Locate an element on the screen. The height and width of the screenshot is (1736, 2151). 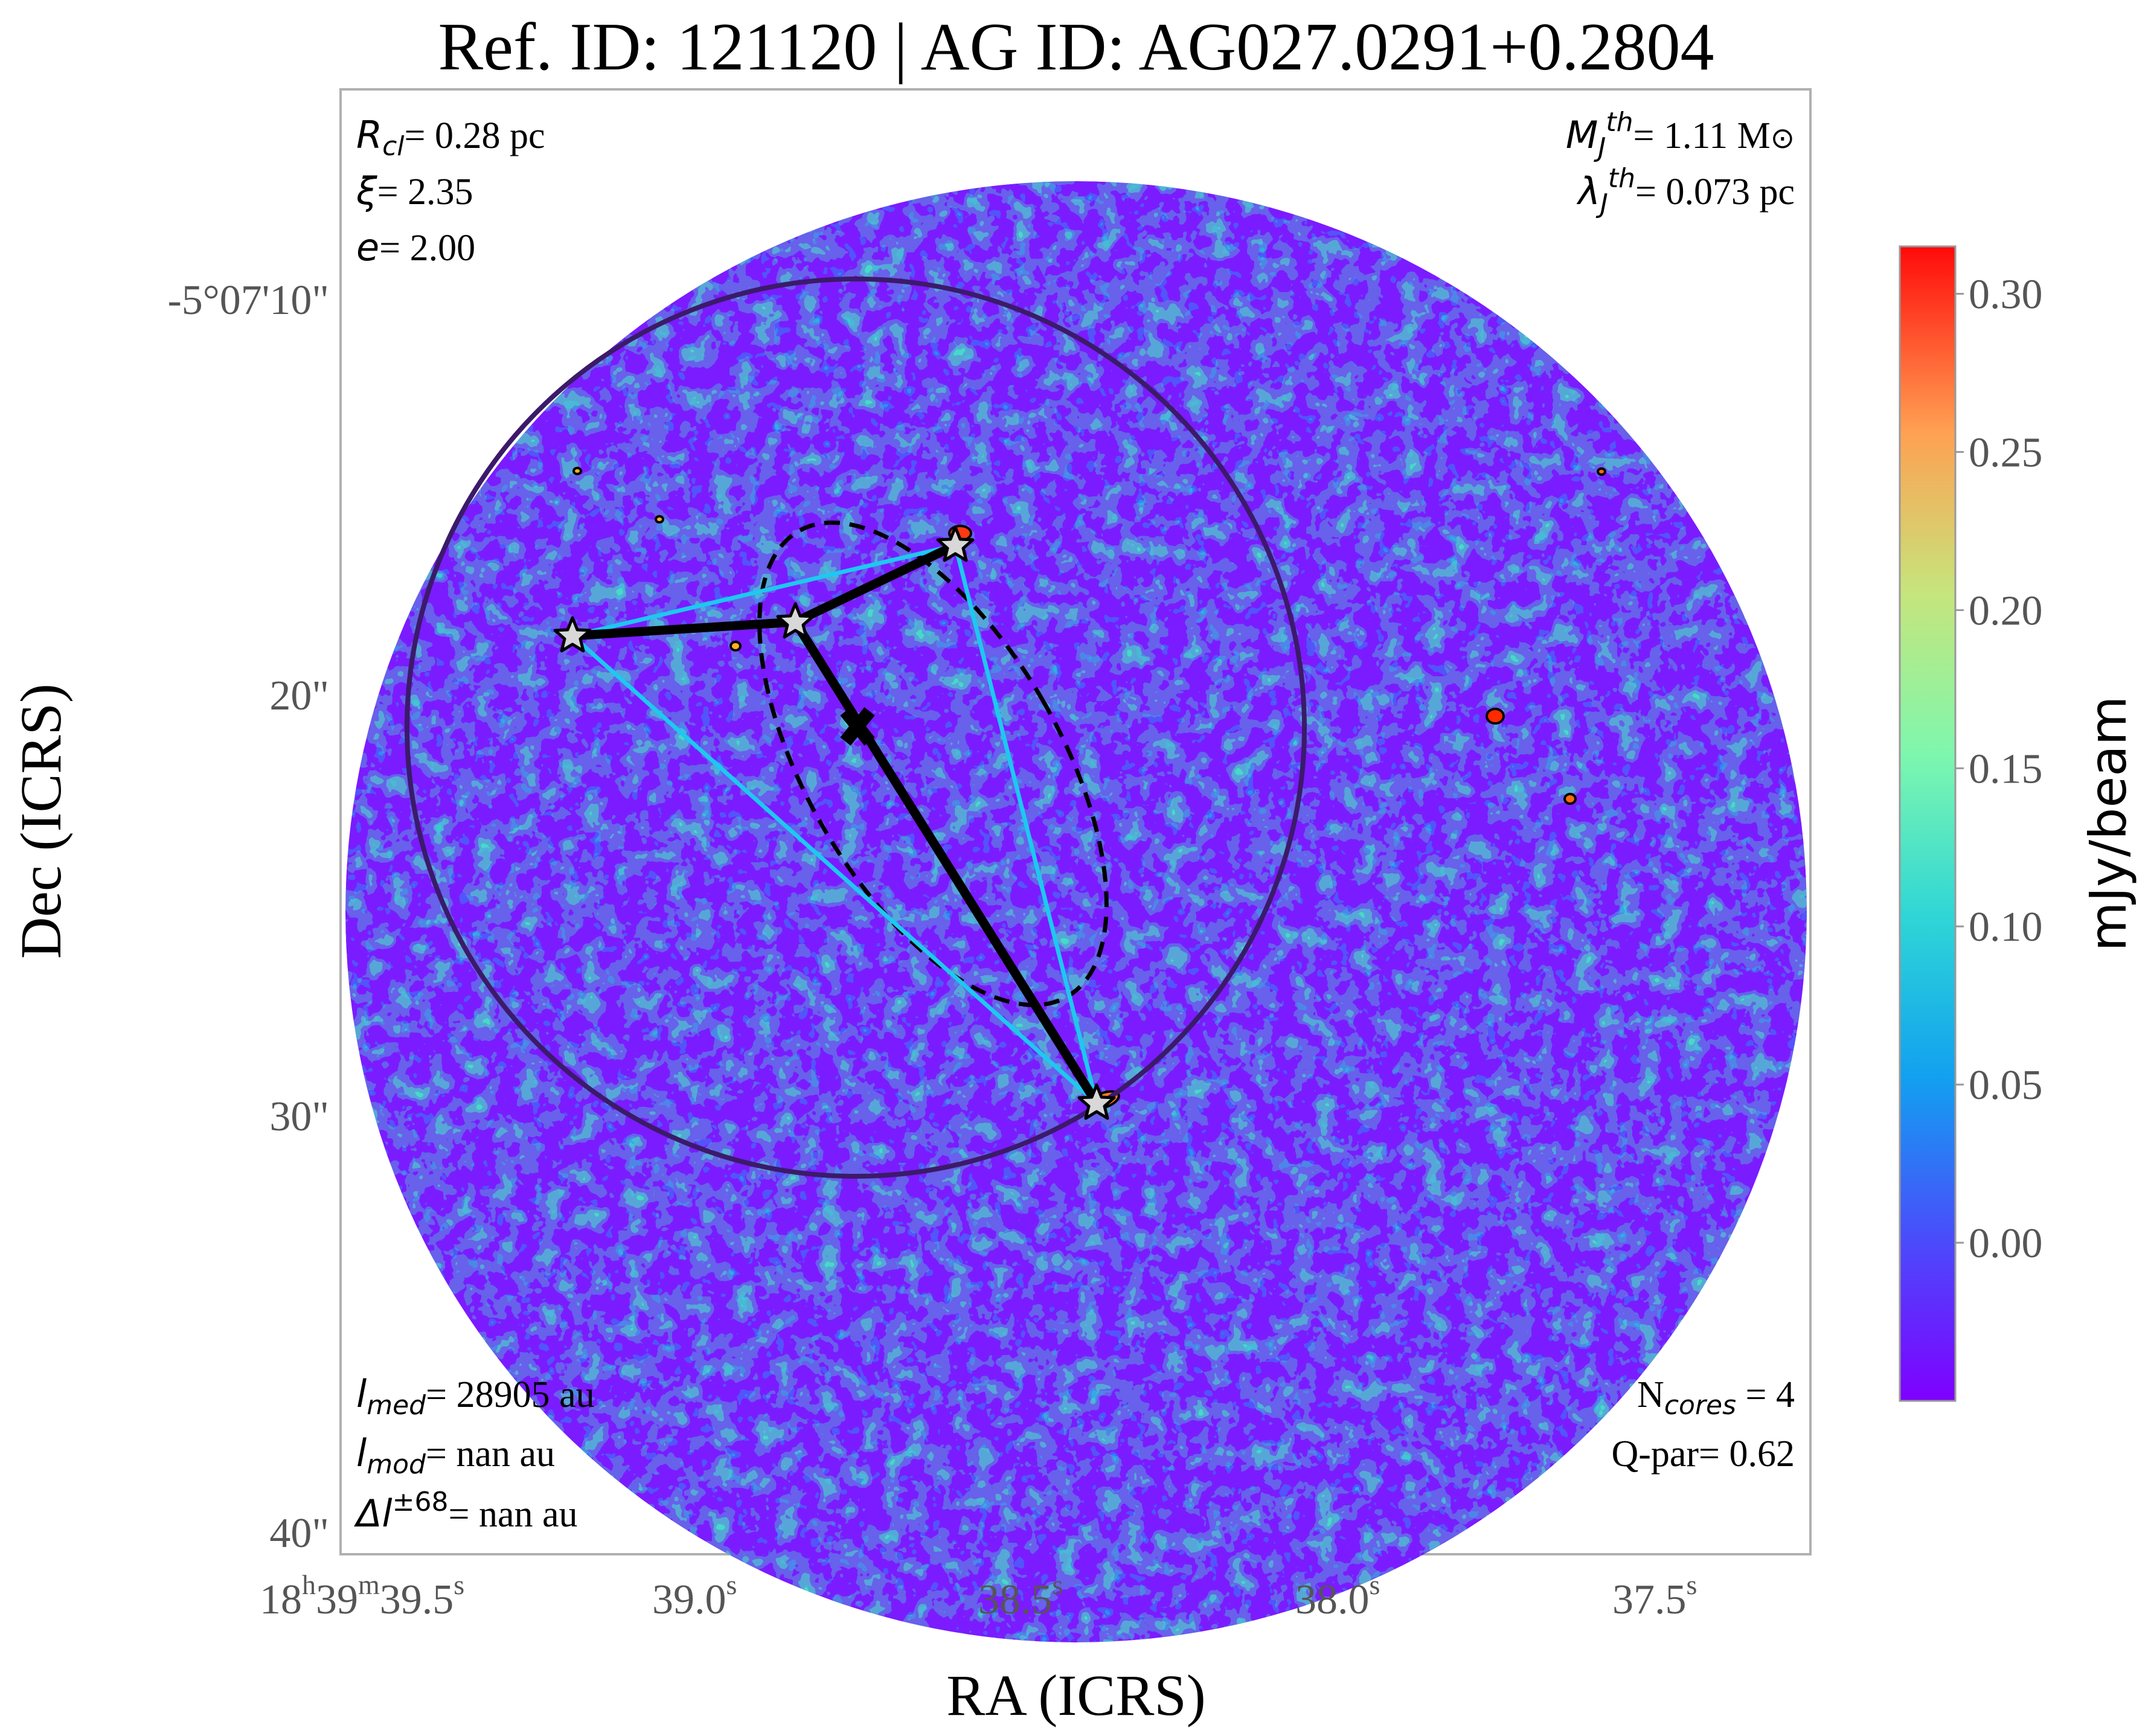
y-axis-label: Dec (ICRS) is located at coordinates (40, 821).